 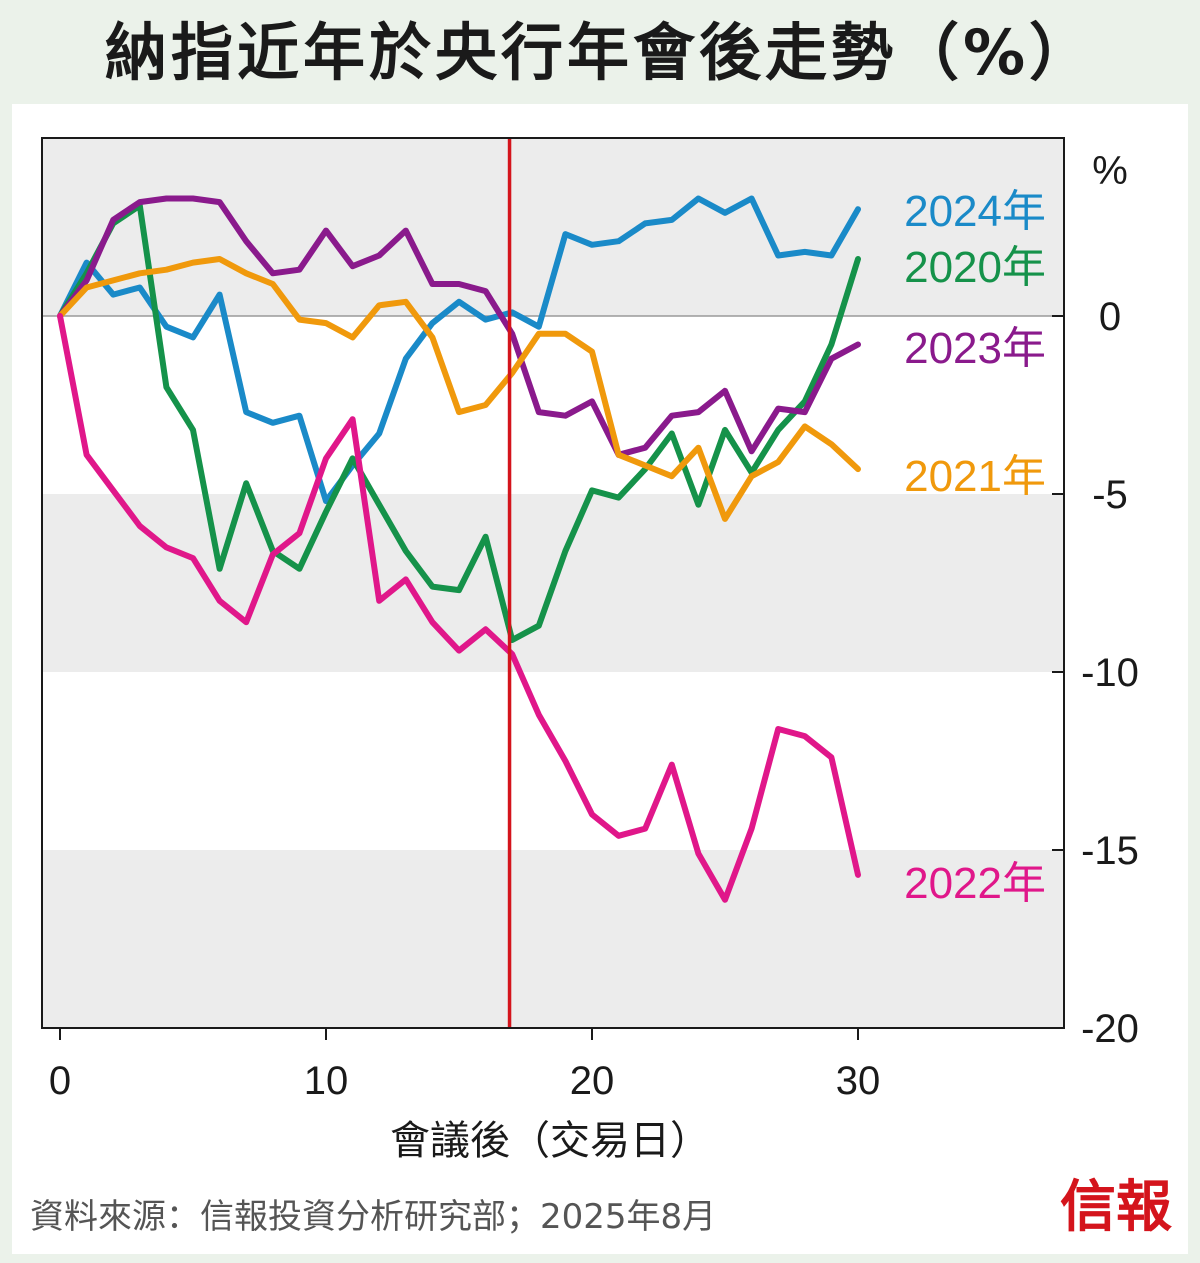 I want to click on y-tick-label: -10, so click(x=1110, y=673).